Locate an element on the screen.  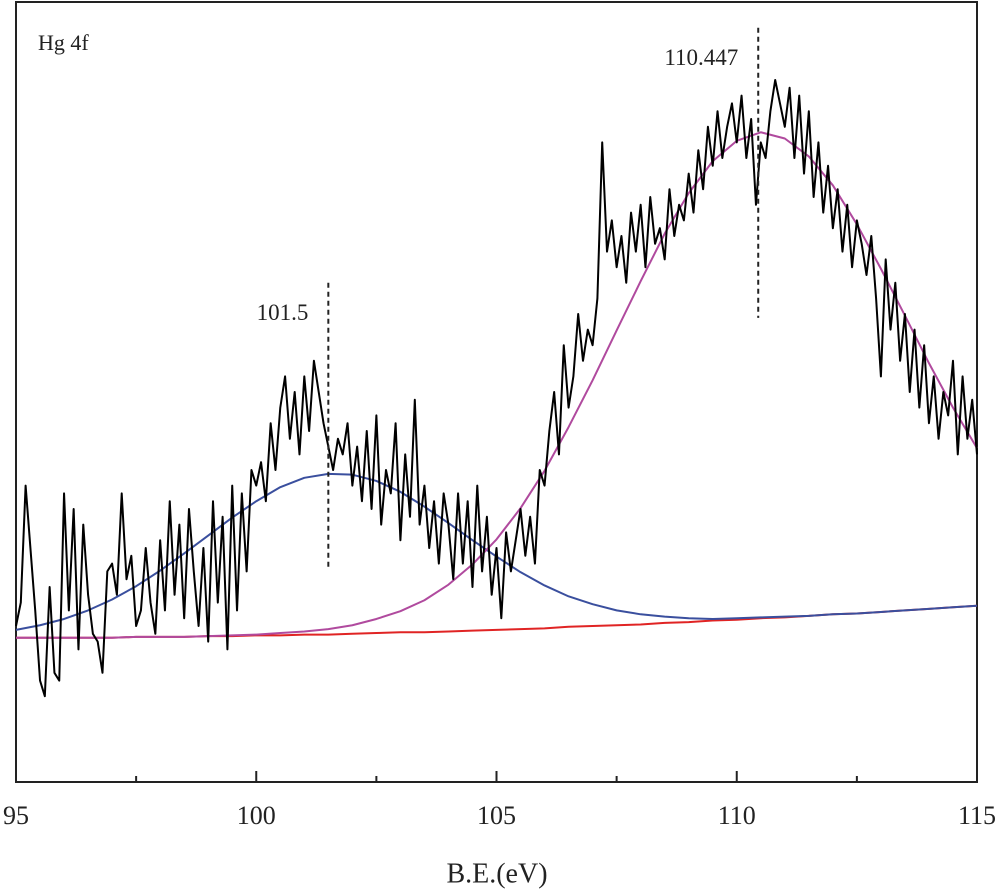
x-tick-label: 100 is located at coordinates (256, 815).